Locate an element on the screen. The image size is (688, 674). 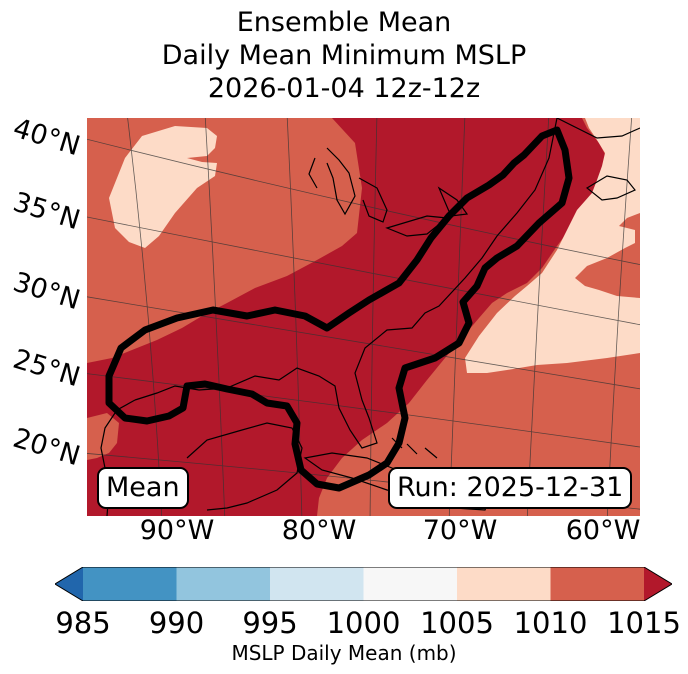
title-line-3: 2026-01-04 12z-12z is located at coordinates (344, 88).